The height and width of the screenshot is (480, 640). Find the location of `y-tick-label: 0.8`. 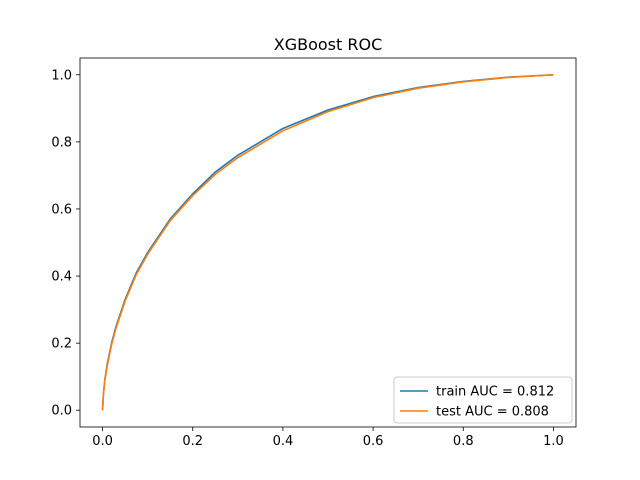

y-tick-label: 0.8 is located at coordinates (61, 142).